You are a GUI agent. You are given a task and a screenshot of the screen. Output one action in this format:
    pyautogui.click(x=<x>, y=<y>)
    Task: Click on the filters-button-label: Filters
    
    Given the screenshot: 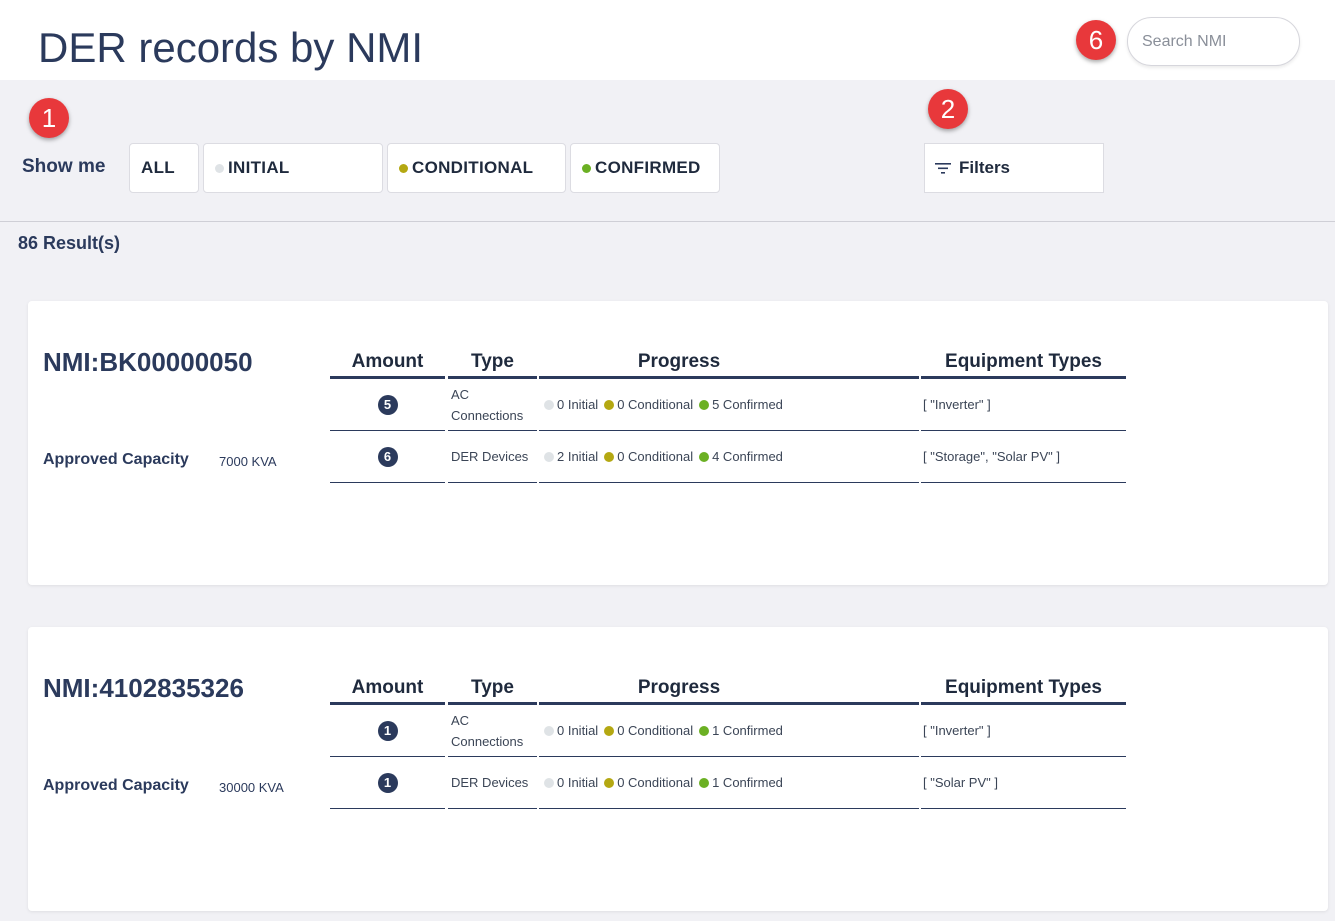 What is the action you would take?
    pyautogui.click(x=985, y=167)
    